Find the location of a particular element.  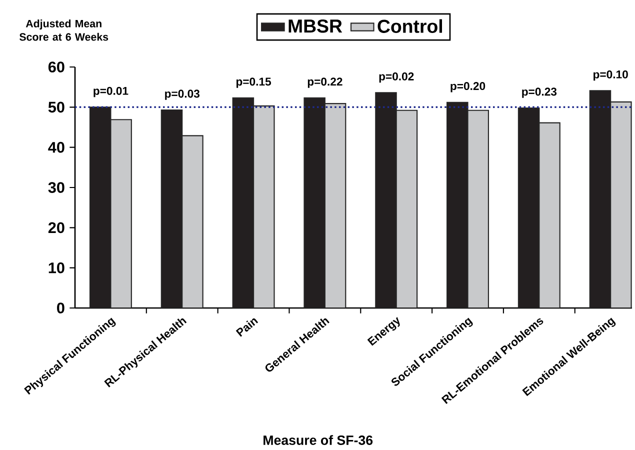

y-tick-label: 20 is located at coordinates (56, 228).